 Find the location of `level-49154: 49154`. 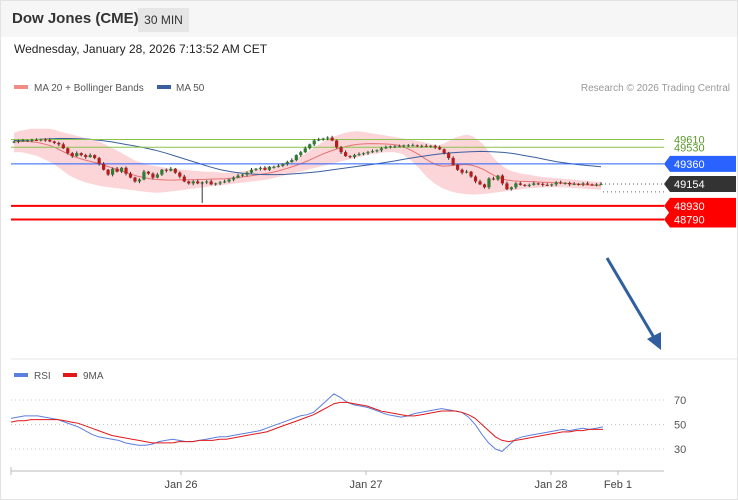

level-49154: 49154 is located at coordinates (668, 183).